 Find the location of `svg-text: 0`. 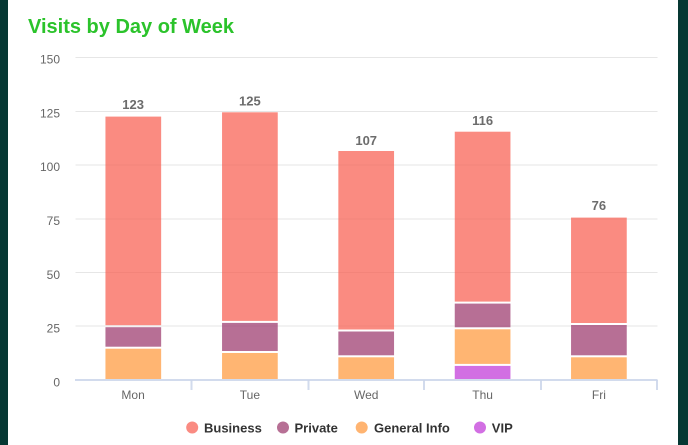

svg-text: 0 is located at coordinates (56, 383).